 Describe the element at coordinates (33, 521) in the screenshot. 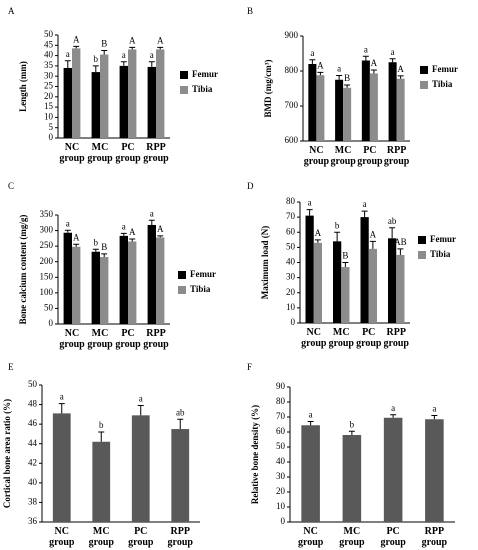

I see `y-tick-label: 36` at that location.